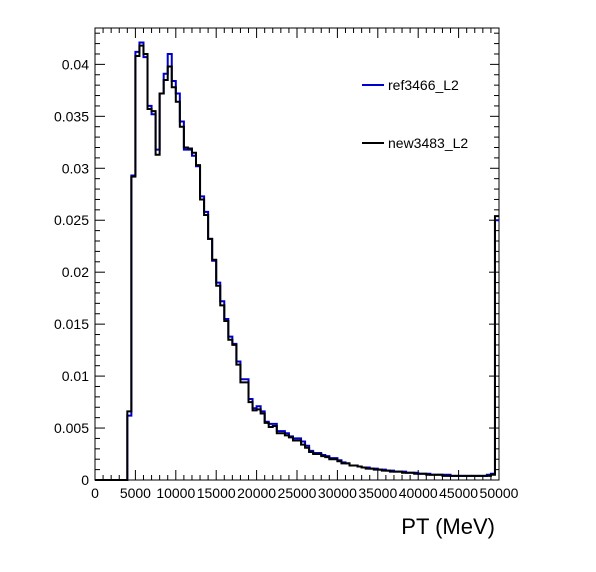 The image size is (596, 572). I want to click on x-axis-title: PT (MeV), so click(448, 526).